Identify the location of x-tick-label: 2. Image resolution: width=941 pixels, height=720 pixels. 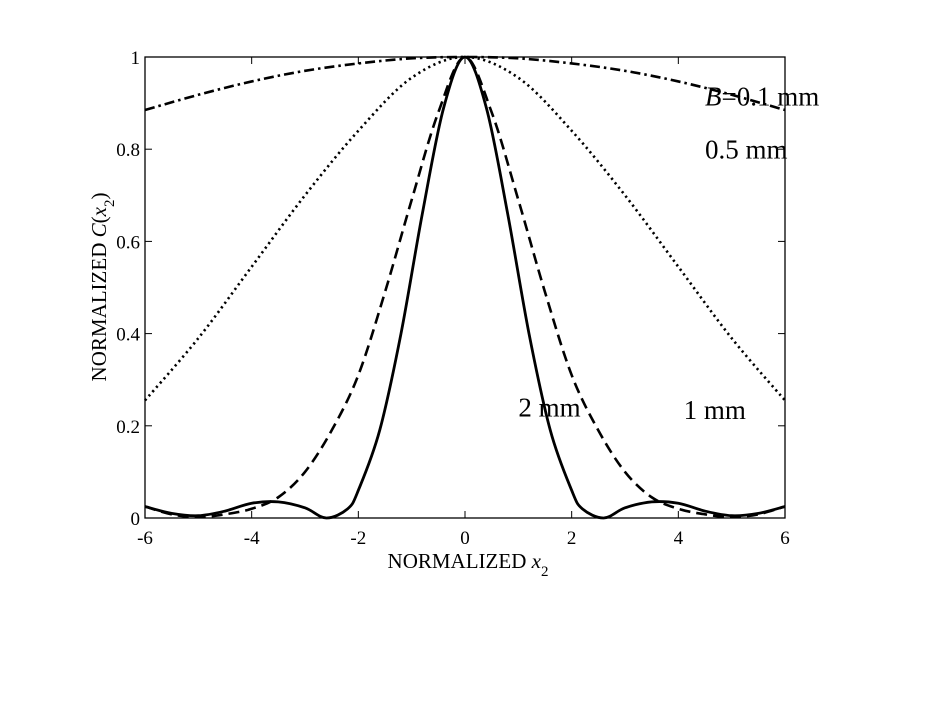
(572, 538).